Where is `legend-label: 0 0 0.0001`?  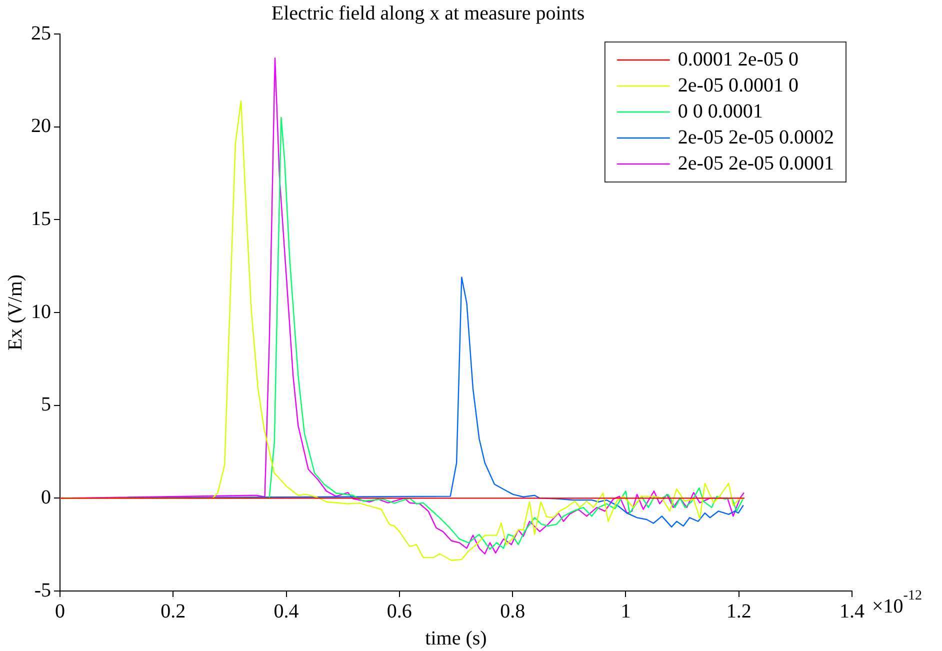 legend-label: 0 0 0.0001 is located at coordinates (720, 111).